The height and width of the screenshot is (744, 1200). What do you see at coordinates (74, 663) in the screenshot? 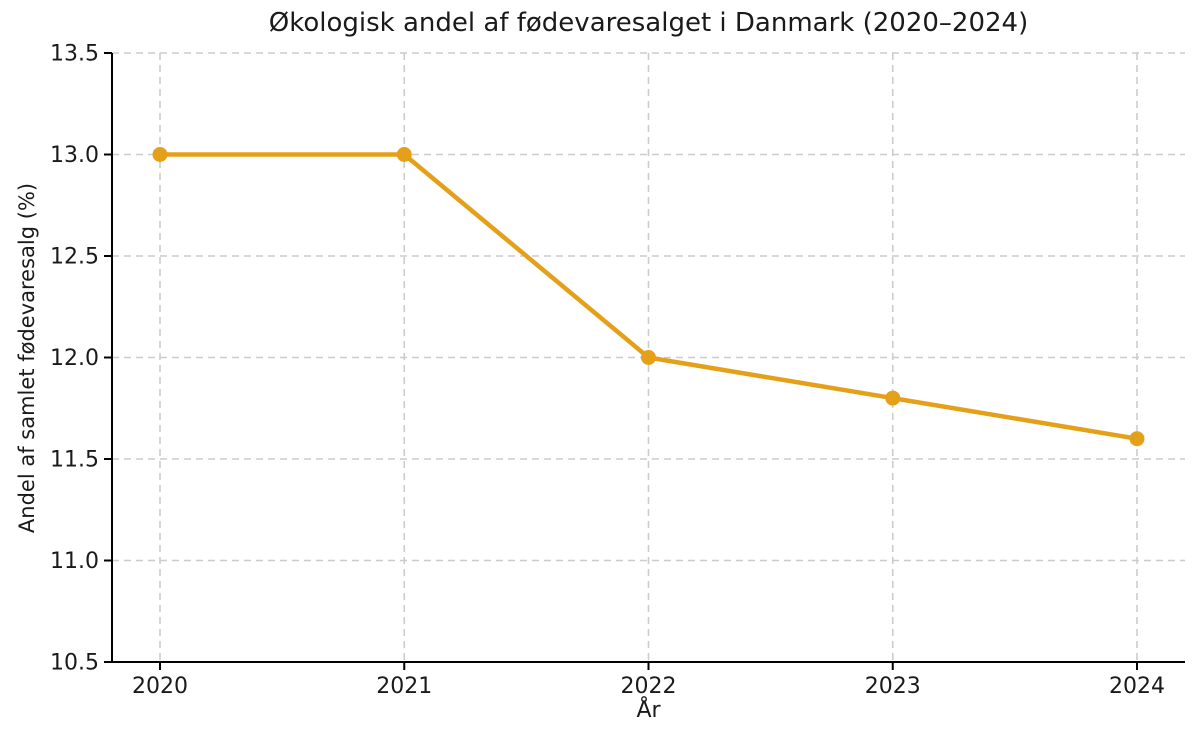
I see `y-tick-label: 10.5` at bounding box center [74, 663].